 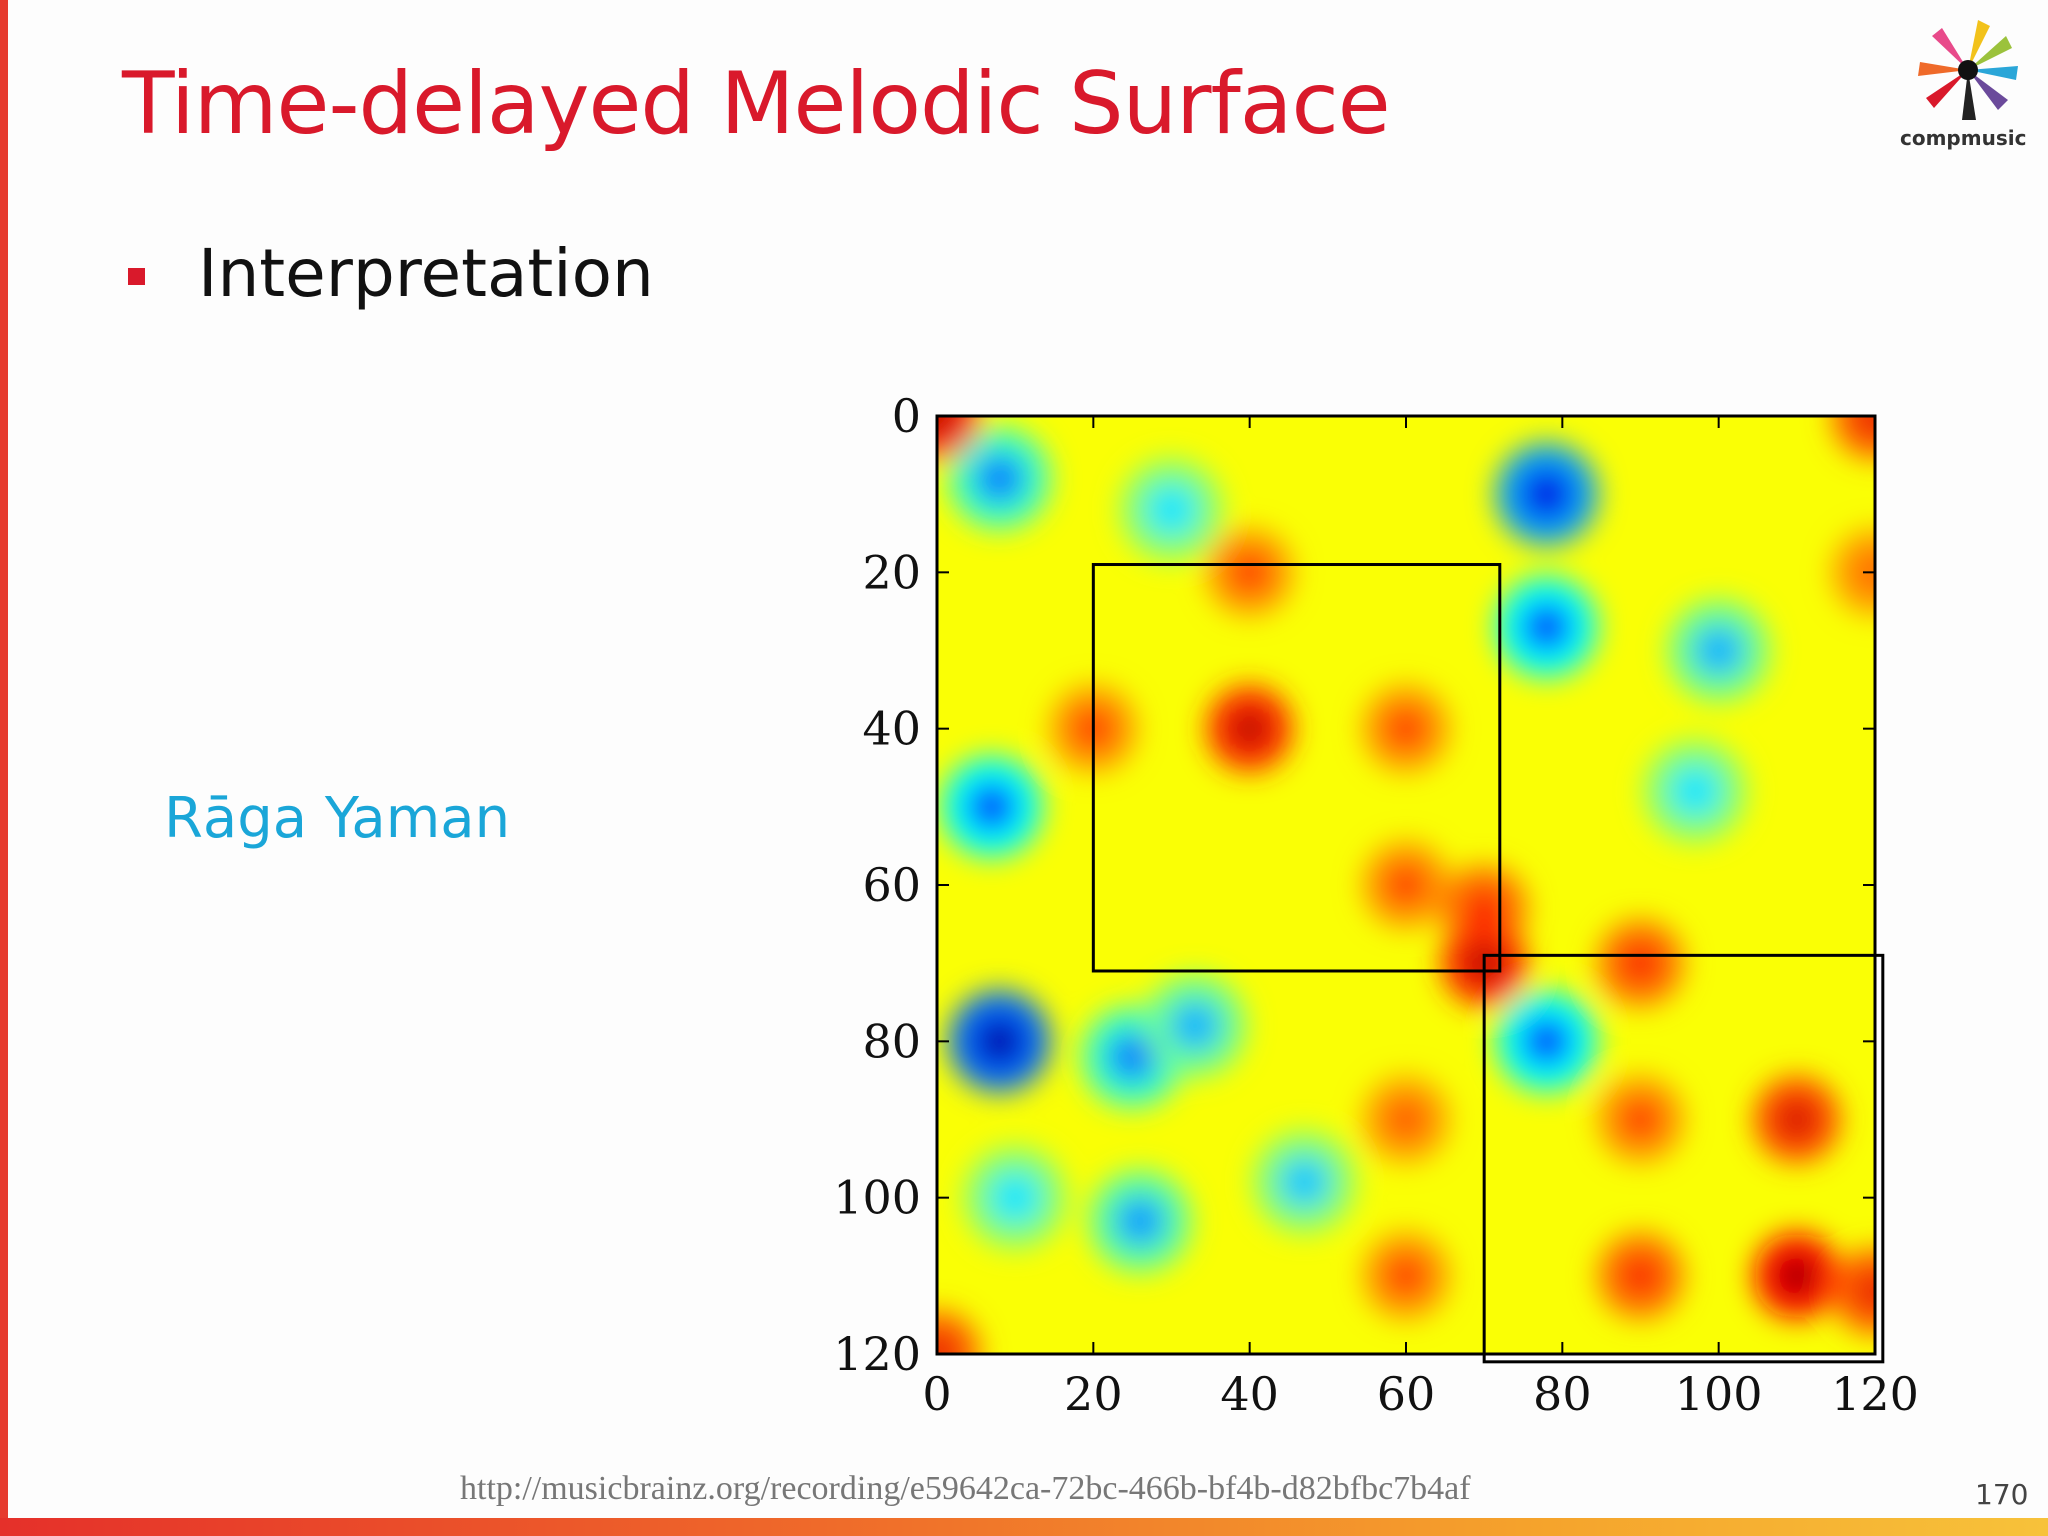 I want to click on y-tick-label: 0, so click(x=906, y=416).